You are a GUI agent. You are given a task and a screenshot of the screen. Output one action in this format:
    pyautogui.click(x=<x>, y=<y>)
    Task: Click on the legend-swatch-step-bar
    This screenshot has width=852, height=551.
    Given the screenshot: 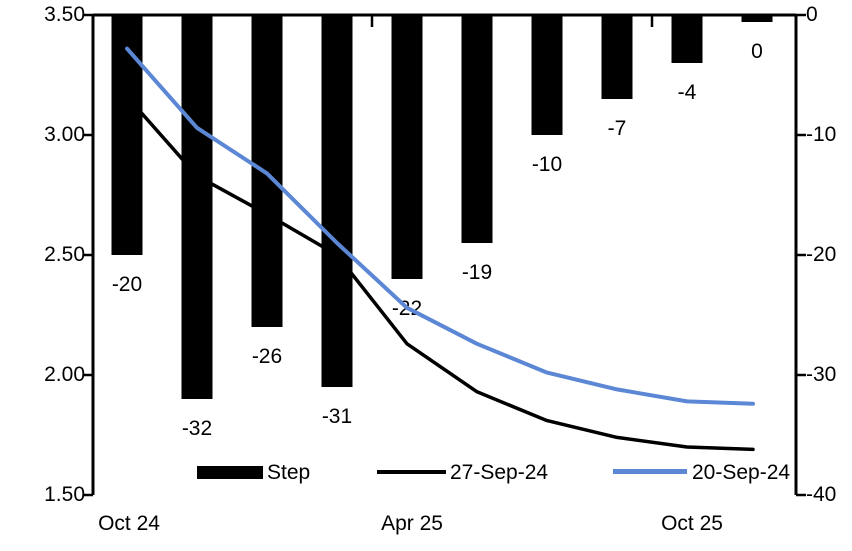 What is the action you would take?
    pyautogui.click(x=230, y=472)
    